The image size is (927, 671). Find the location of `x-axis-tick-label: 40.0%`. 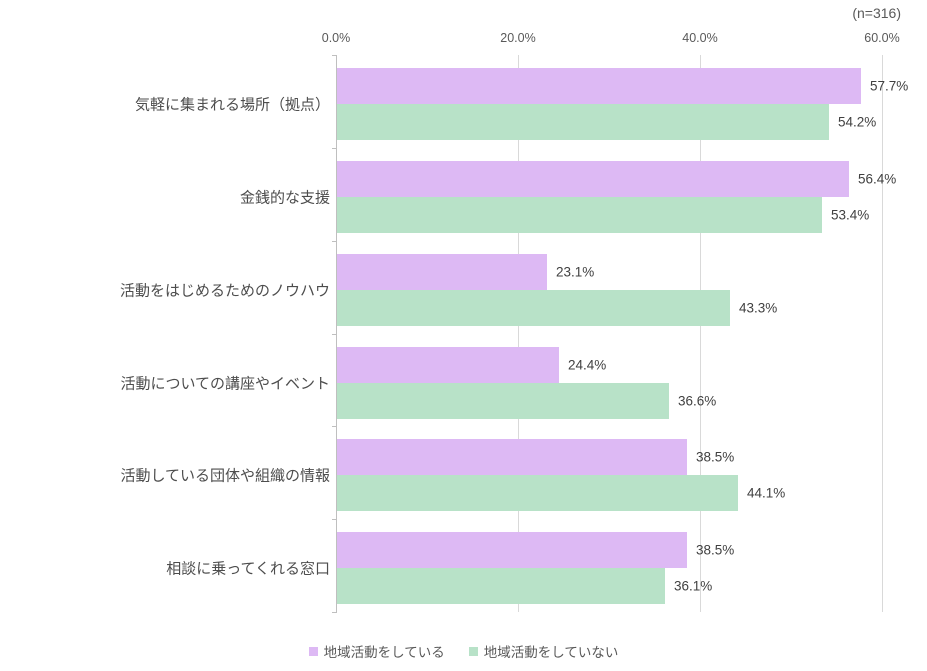

x-axis-tick-label: 40.0% is located at coordinates (700, 38).